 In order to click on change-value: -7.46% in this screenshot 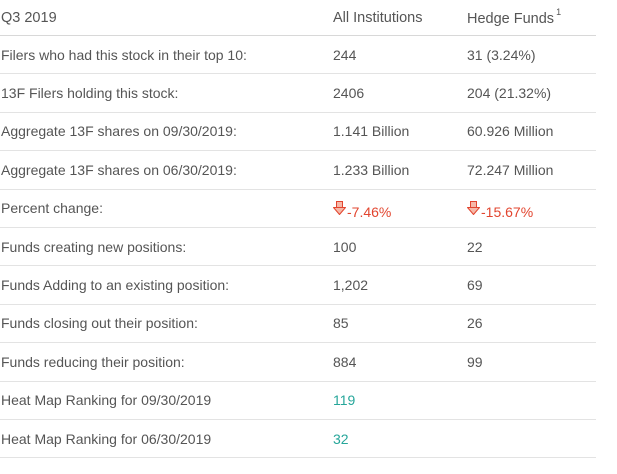, I will do `click(369, 211)`.